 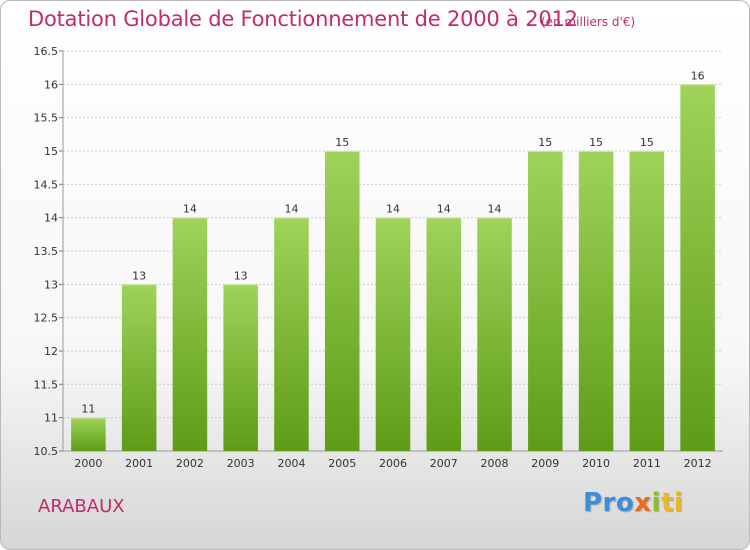 What do you see at coordinates (46, 251) in the screenshot?
I see `y-tick-label: 13.5` at bounding box center [46, 251].